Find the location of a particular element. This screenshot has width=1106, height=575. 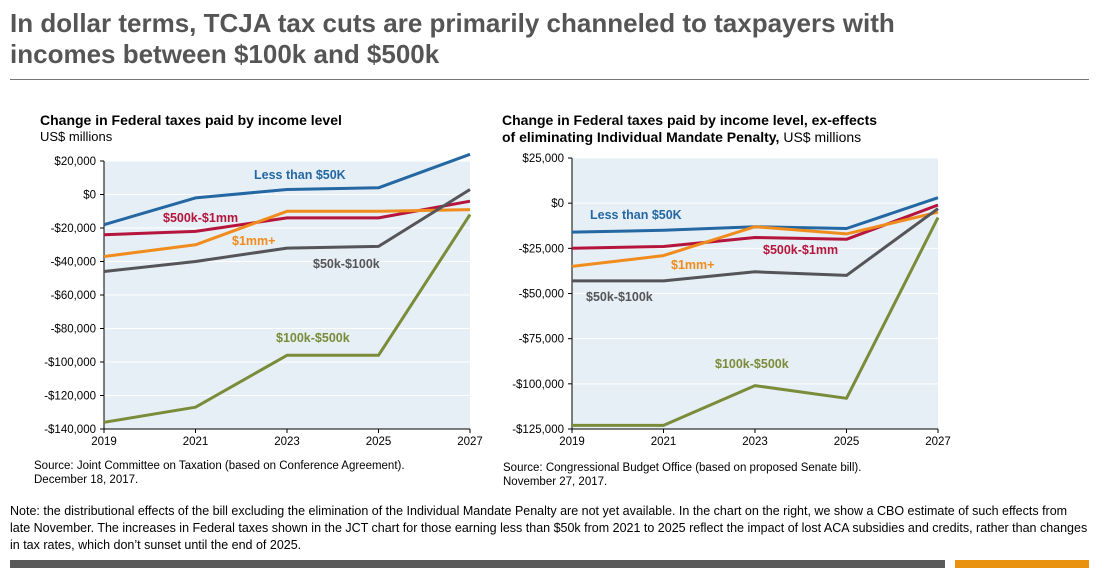

right-source-line-2: November 27, 2017. is located at coordinates (555, 482).